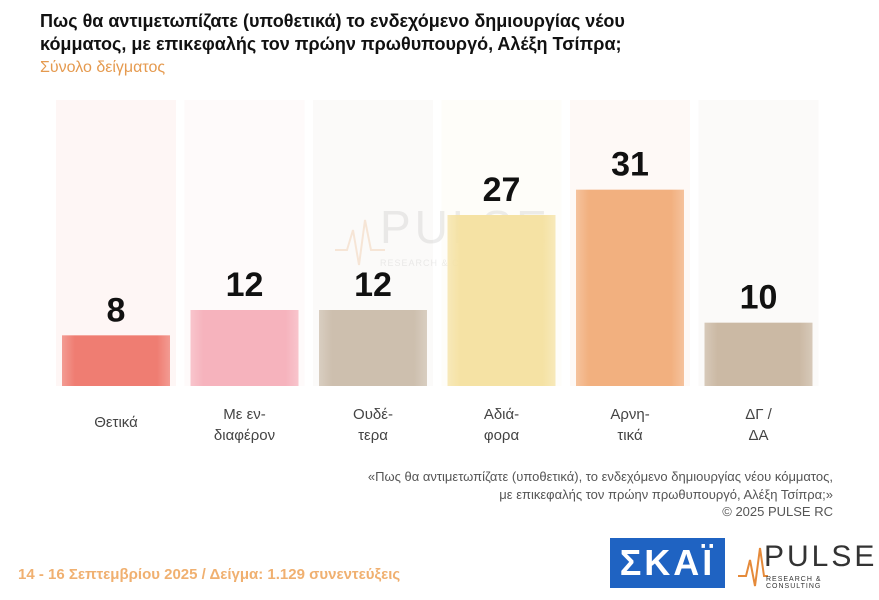 The image size is (879, 600). I want to click on category-label: Με εν-, so click(244, 414).